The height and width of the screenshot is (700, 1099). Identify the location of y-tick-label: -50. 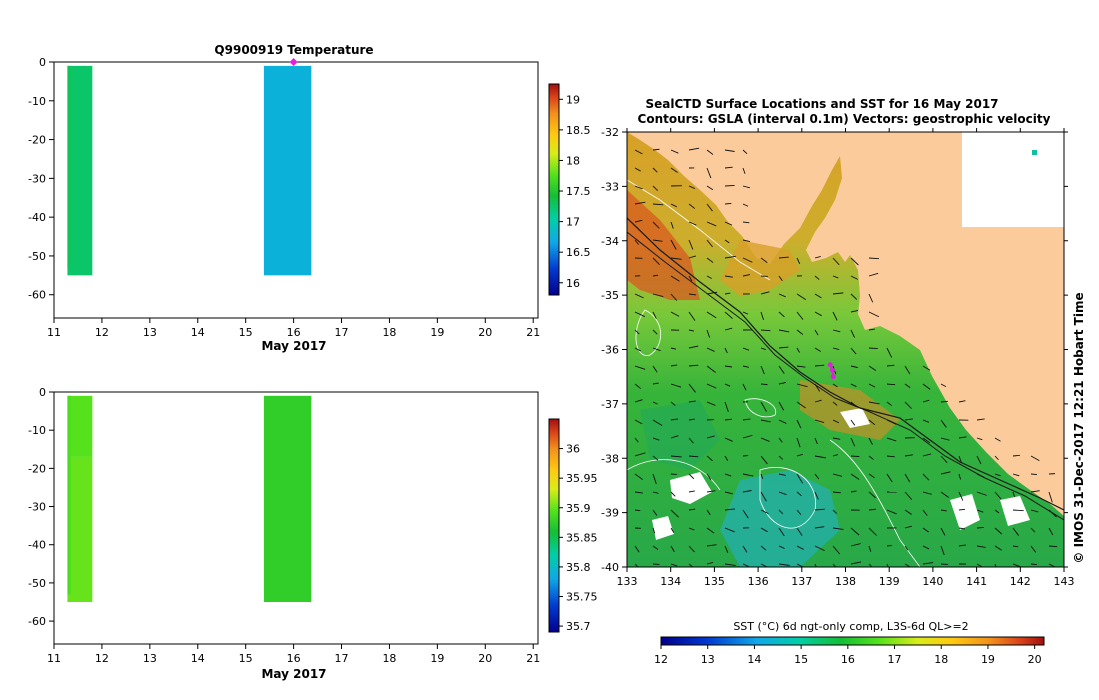
(37, 256).